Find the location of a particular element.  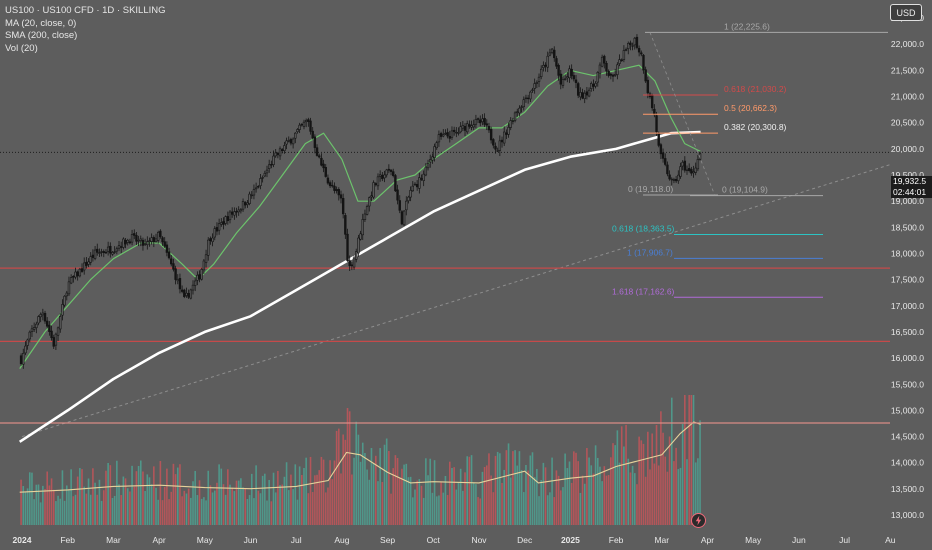

sma-indicator-label: SMA (200, close) is located at coordinates (41, 35).